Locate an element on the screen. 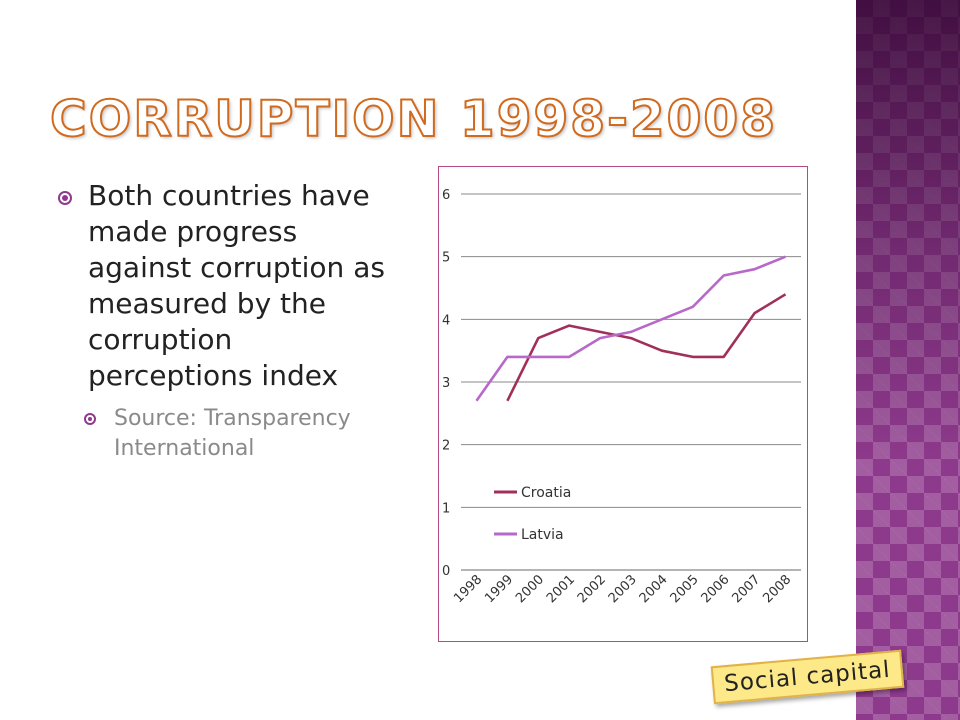 The width and height of the screenshot is (960, 720). side-strip-shade is located at coordinates (908, 360).